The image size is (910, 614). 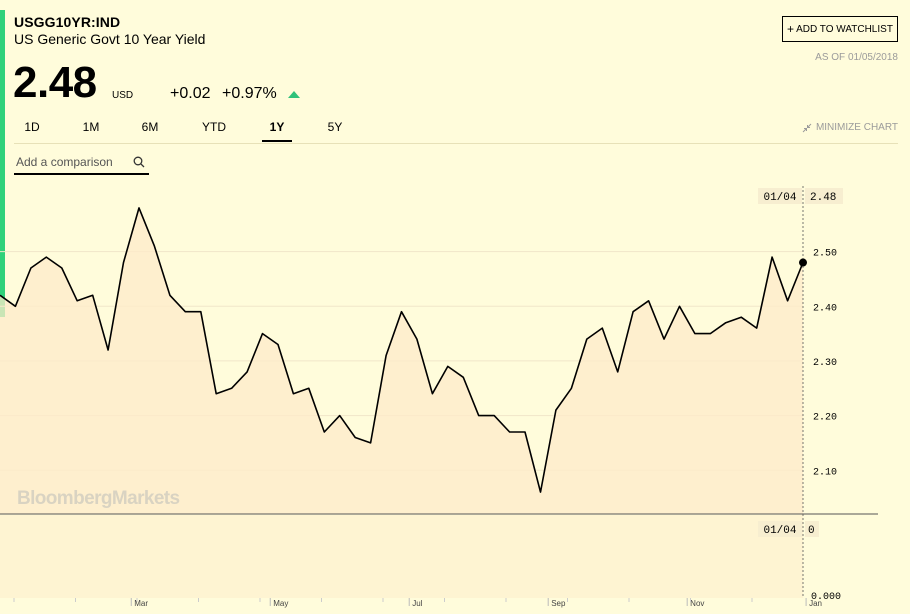 I want to click on price-value: 2.48, so click(x=55, y=82).